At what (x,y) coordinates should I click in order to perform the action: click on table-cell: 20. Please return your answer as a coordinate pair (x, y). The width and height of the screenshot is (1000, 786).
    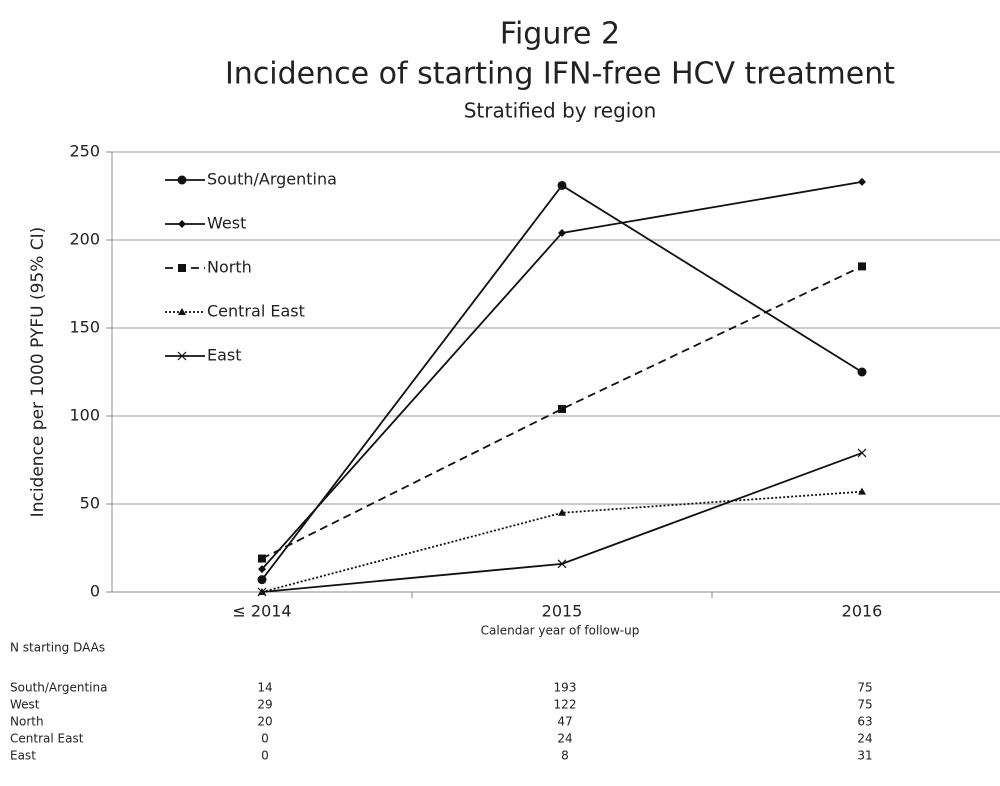
    Looking at the image, I should click on (264, 722).